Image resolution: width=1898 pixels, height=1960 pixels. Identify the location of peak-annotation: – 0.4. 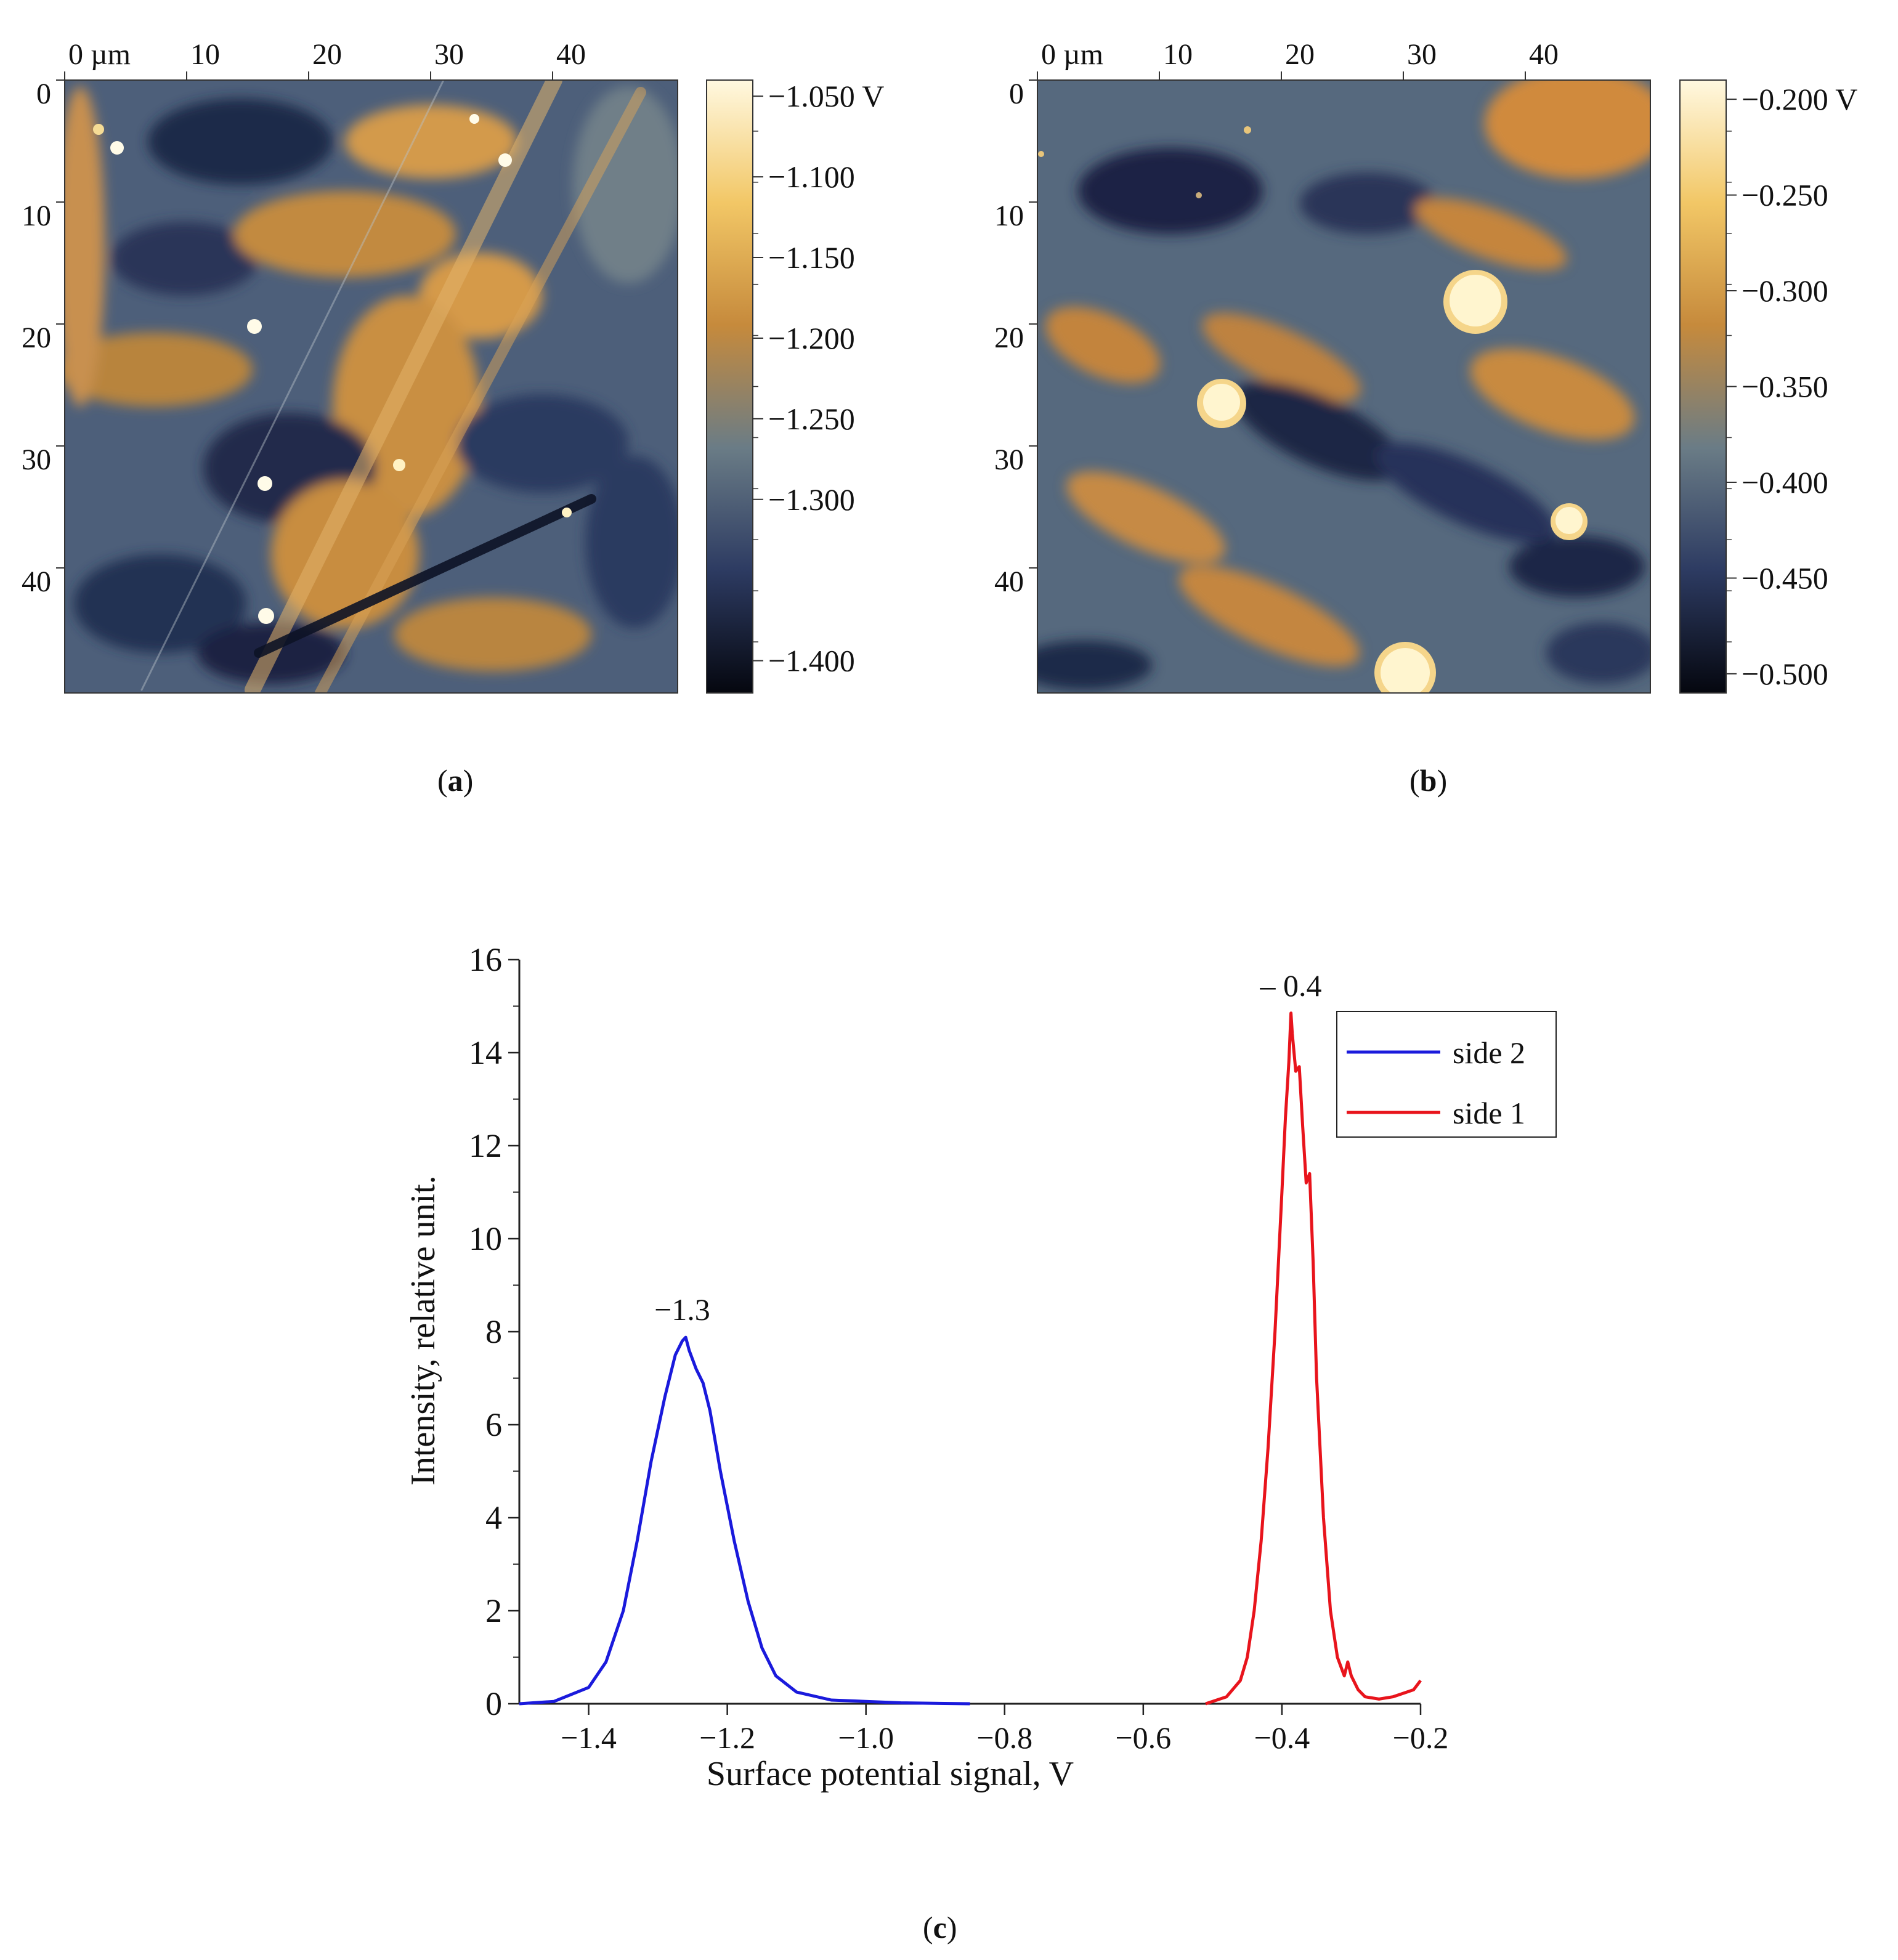
(1291, 986).